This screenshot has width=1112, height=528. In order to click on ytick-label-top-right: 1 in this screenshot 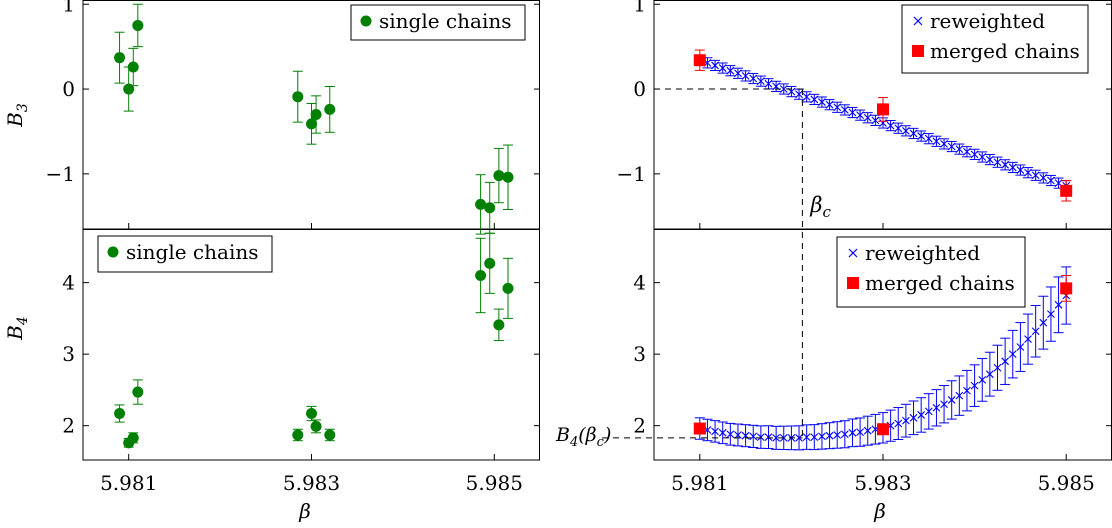, I will do `click(639, 8)`.